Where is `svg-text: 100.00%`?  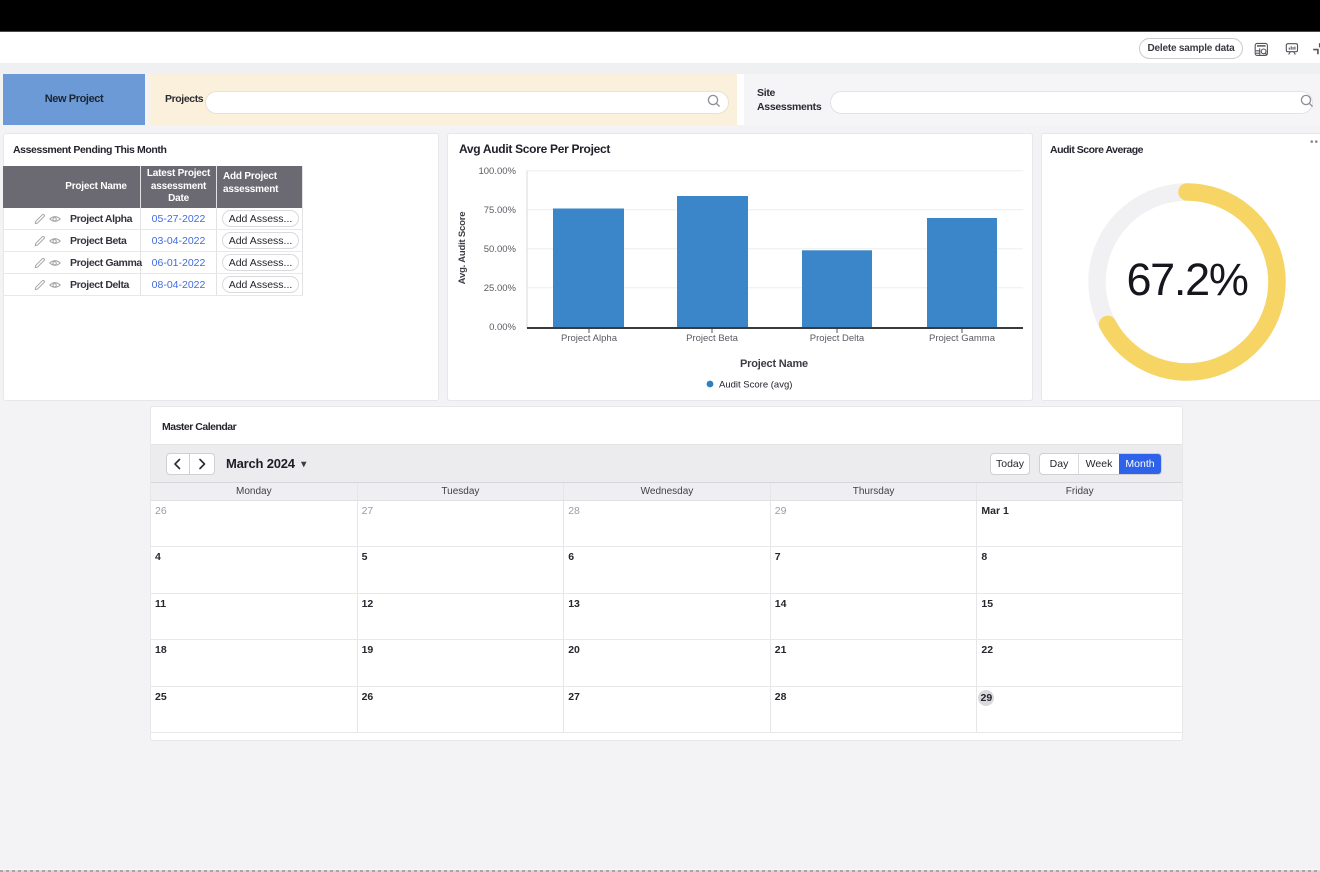
svg-text: 100.00% is located at coordinates (497, 171).